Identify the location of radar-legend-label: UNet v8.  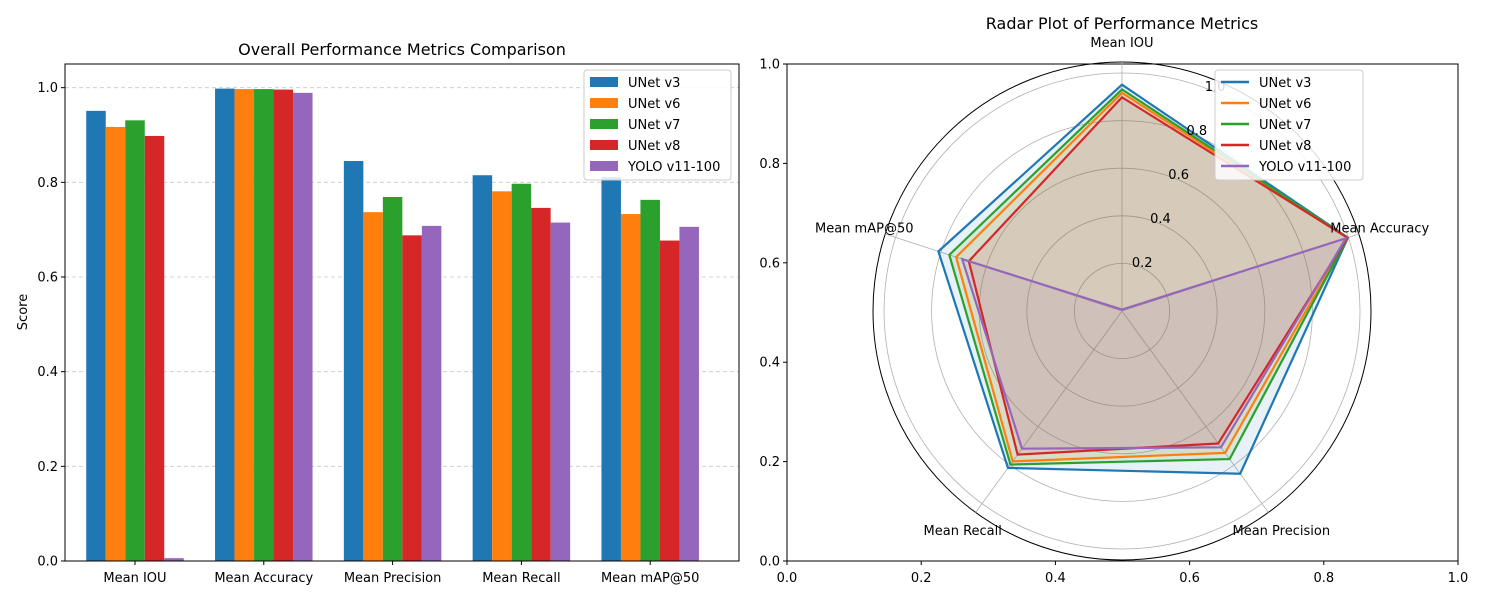
(1285, 146).